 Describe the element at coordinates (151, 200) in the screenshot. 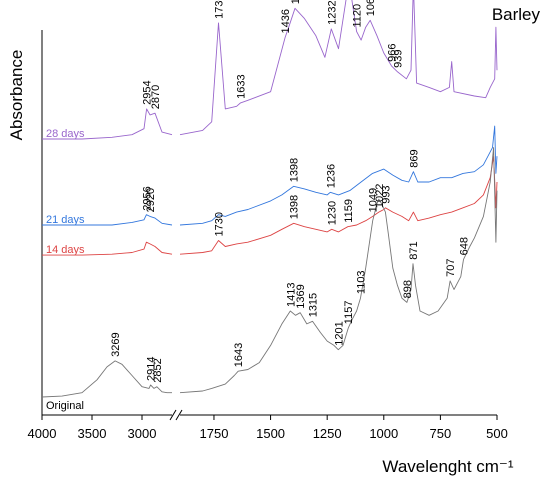

I see `peak-label: 2920` at that location.